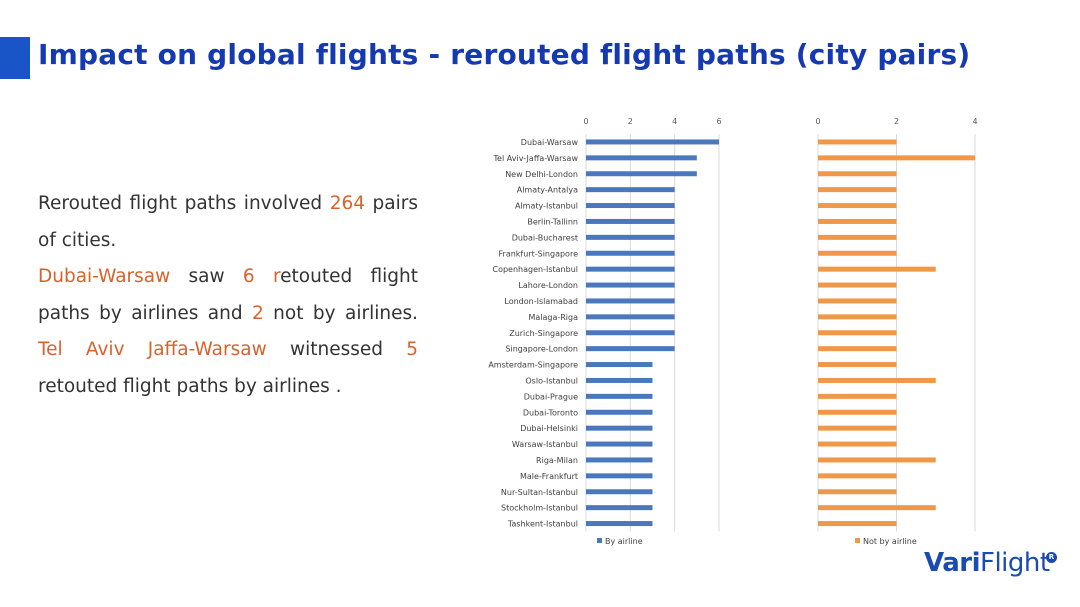 The height and width of the screenshot is (607, 1080). Describe the element at coordinates (551, 396) in the screenshot. I see `category-label: Dubai-Prague` at that location.